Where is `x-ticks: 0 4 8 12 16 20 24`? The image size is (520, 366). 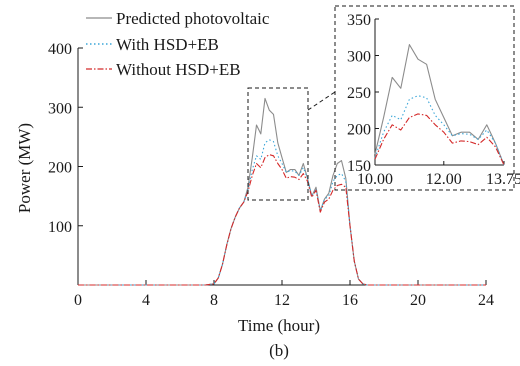
x-ticks: 0 4 8 12 16 20 24 is located at coordinates (284, 294).